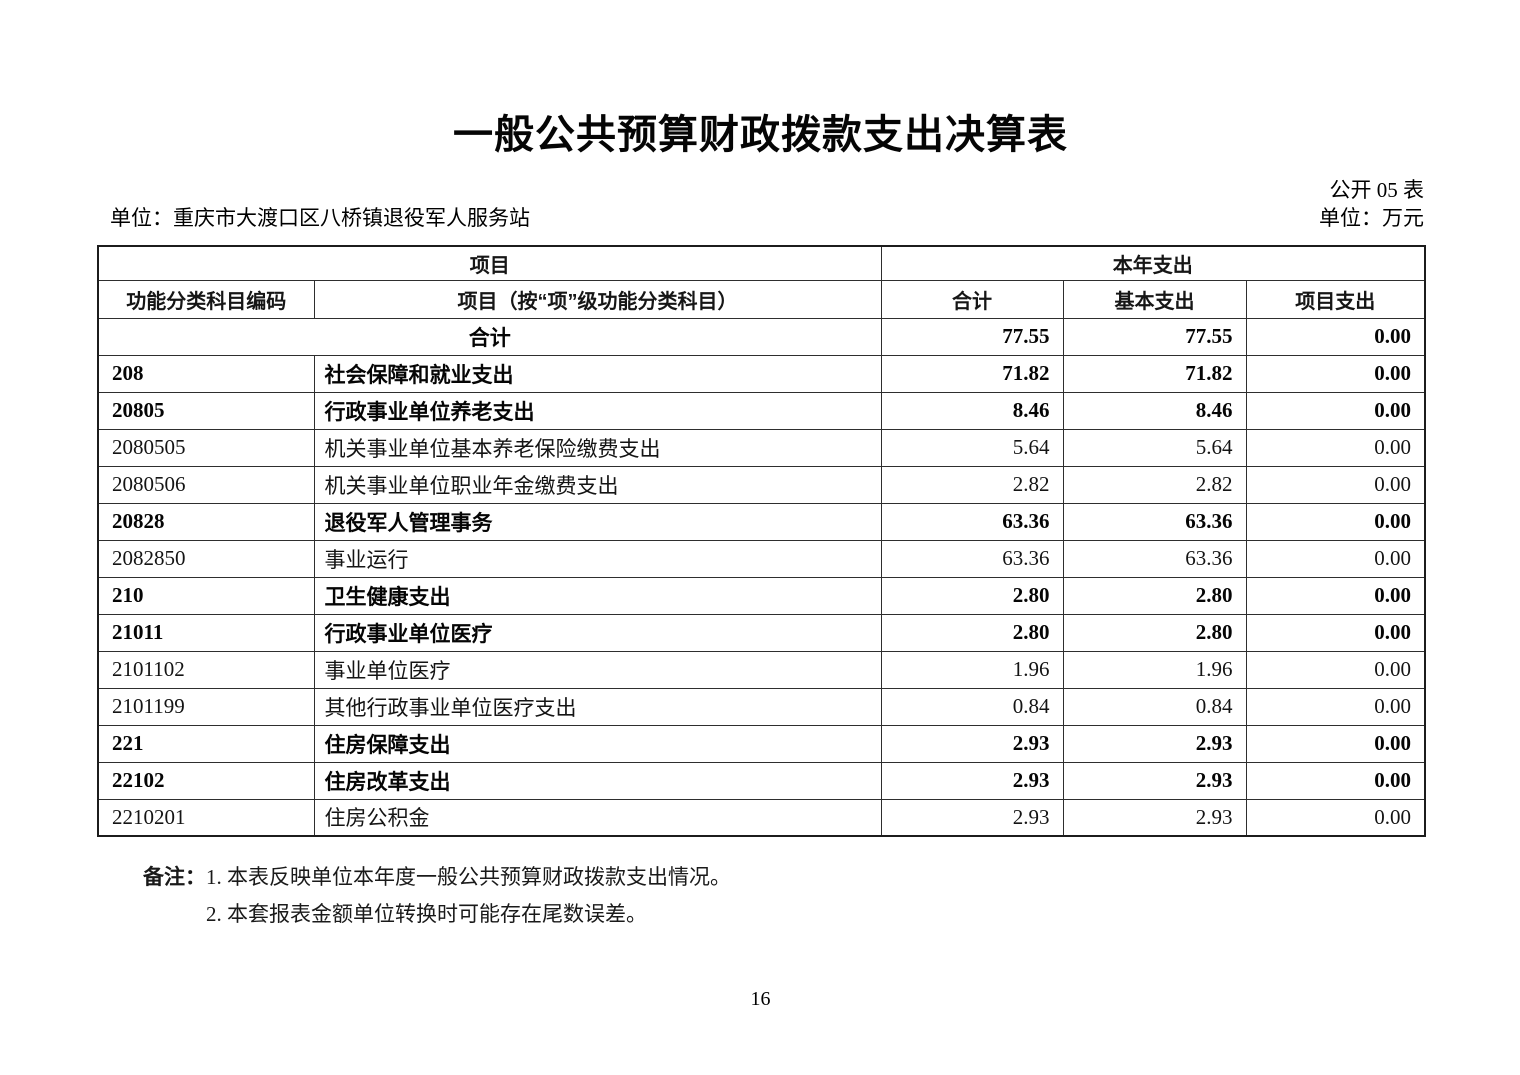 The image size is (1520, 1075). Describe the element at coordinates (489, 336) in the screenshot. I see `grand-total-label: 合计` at that location.